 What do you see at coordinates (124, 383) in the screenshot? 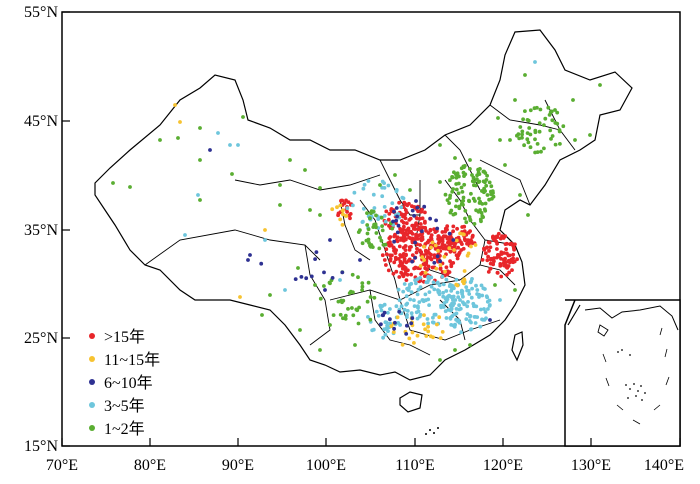
I see `legend: >15年 11~15年 6~10年 3~5年 1~2年` at bounding box center [124, 383].